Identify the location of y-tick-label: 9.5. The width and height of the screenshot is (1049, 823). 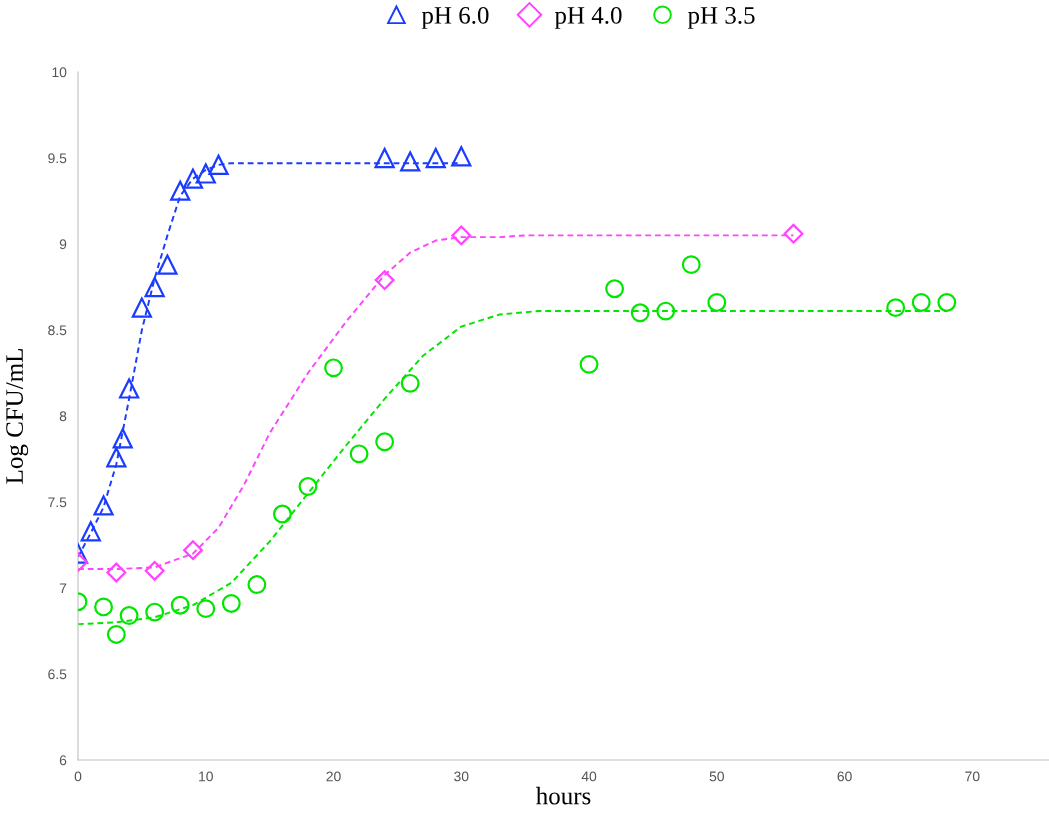
(57, 158).